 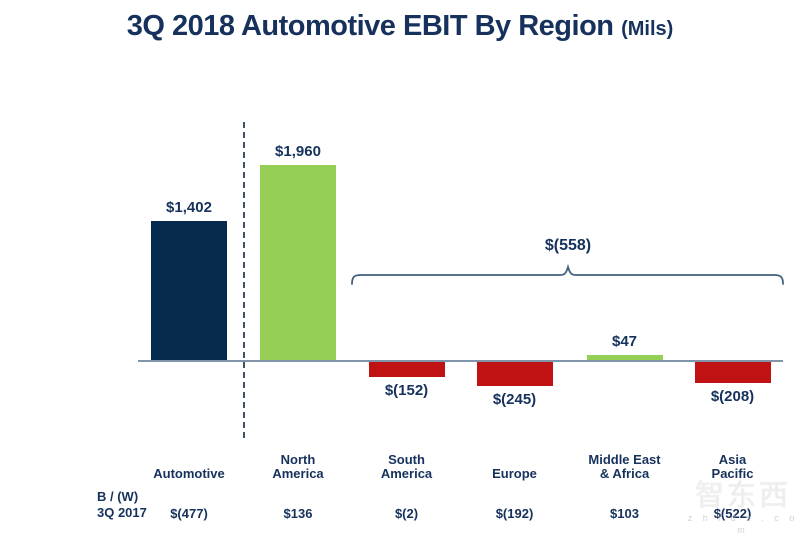 What do you see at coordinates (406, 459) in the screenshot?
I see `category-label-line: South` at bounding box center [406, 459].